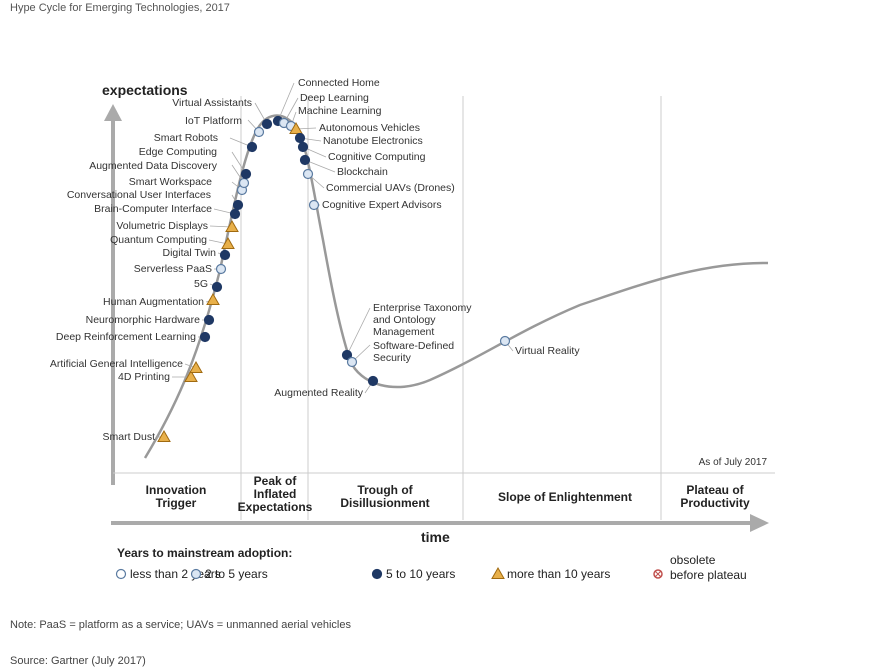 This screenshot has width=895, height=671. Describe the element at coordinates (164, 435) in the screenshot. I see `tech-smart-dust-marker` at that location.